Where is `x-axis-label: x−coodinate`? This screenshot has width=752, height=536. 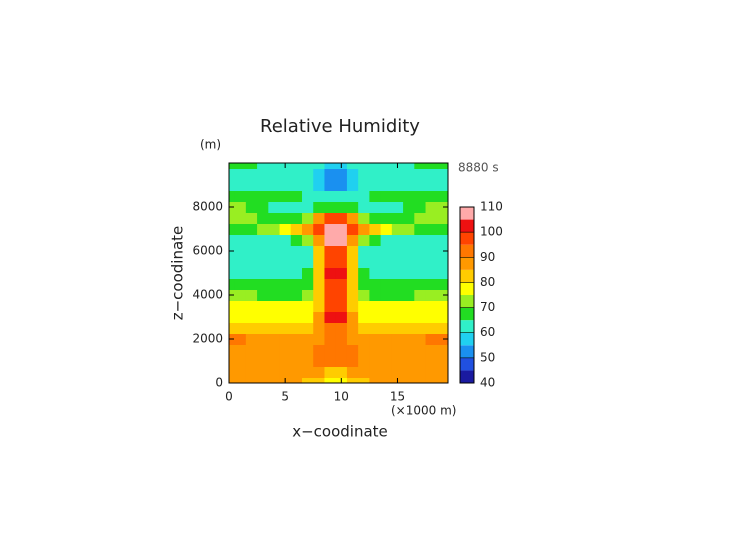
x-axis-label: x−coodinate is located at coordinates (340, 432).